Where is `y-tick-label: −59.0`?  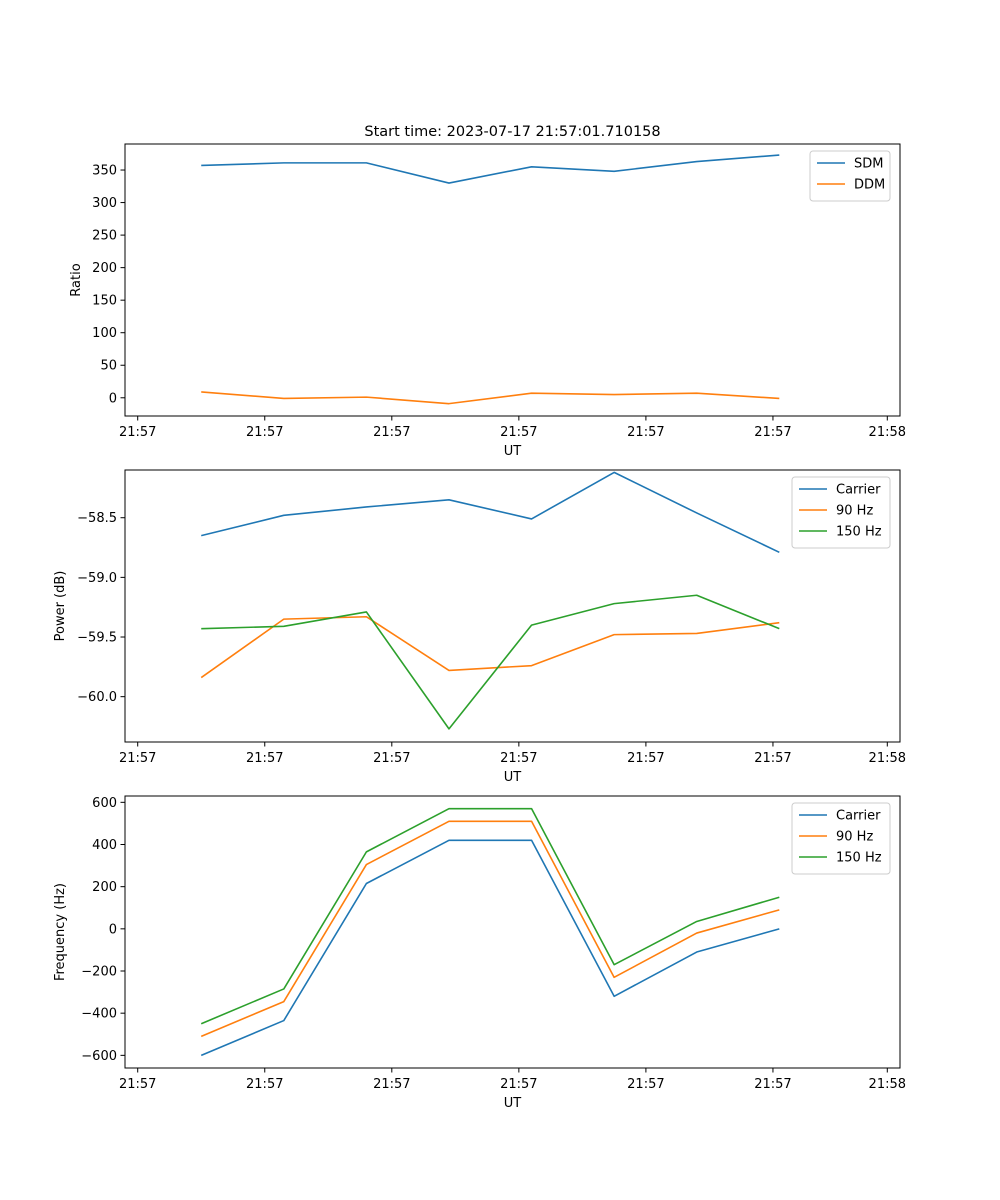 y-tick-label: −59.0 is located at coordinates (97, 578).